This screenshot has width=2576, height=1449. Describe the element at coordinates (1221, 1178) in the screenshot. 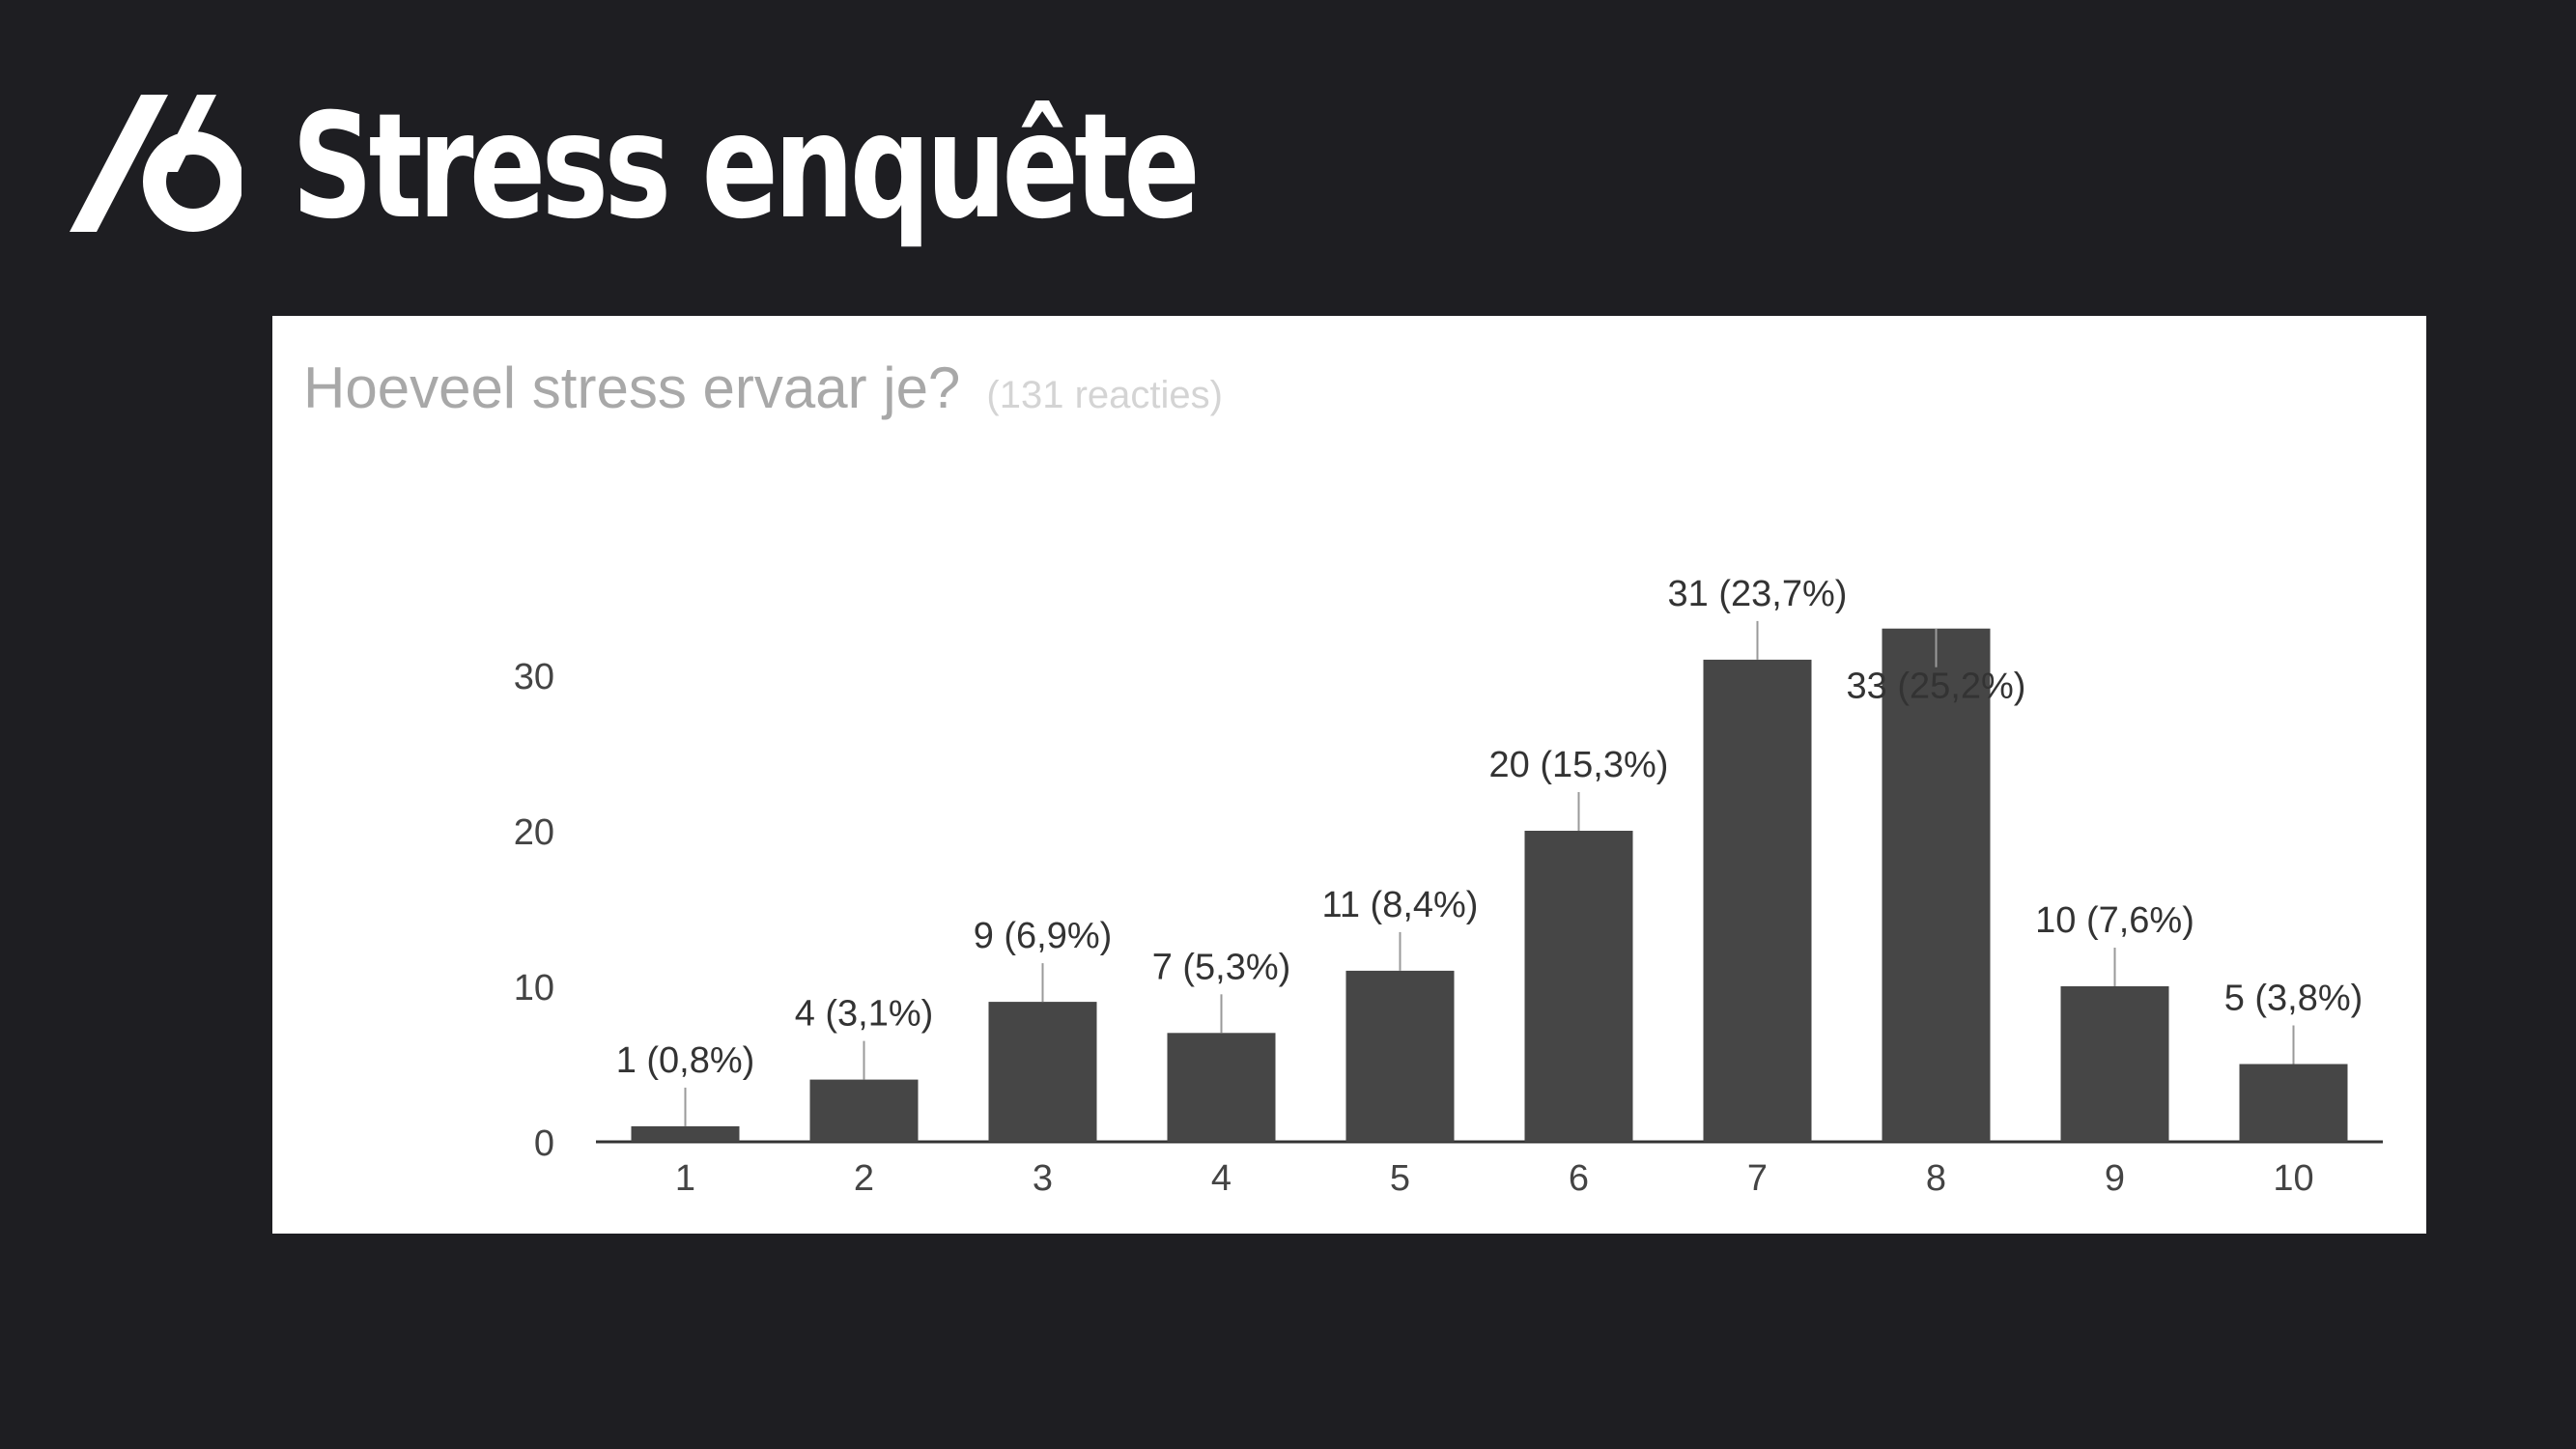

I see `x-tick-label: 4` at that location.